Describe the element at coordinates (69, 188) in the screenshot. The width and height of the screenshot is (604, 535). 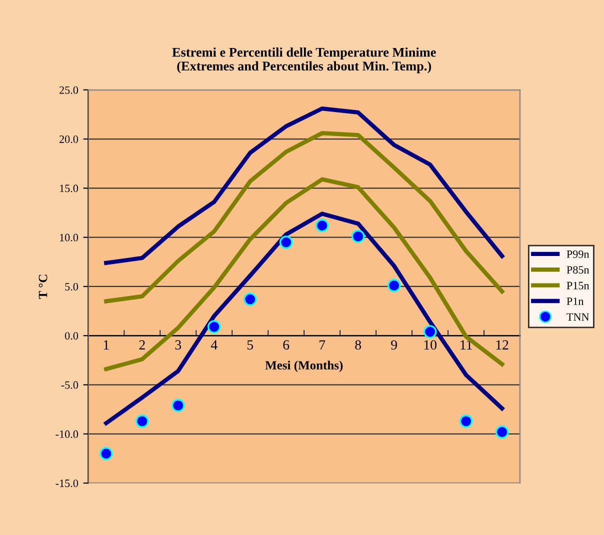
I see `y-tick-label: 15.0` at that location.